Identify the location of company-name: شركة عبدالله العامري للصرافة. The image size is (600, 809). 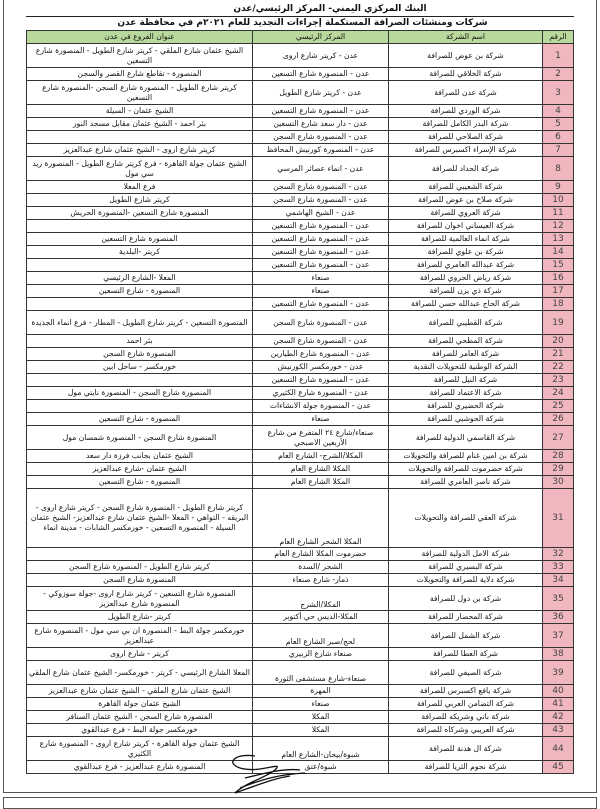
(465, 265).